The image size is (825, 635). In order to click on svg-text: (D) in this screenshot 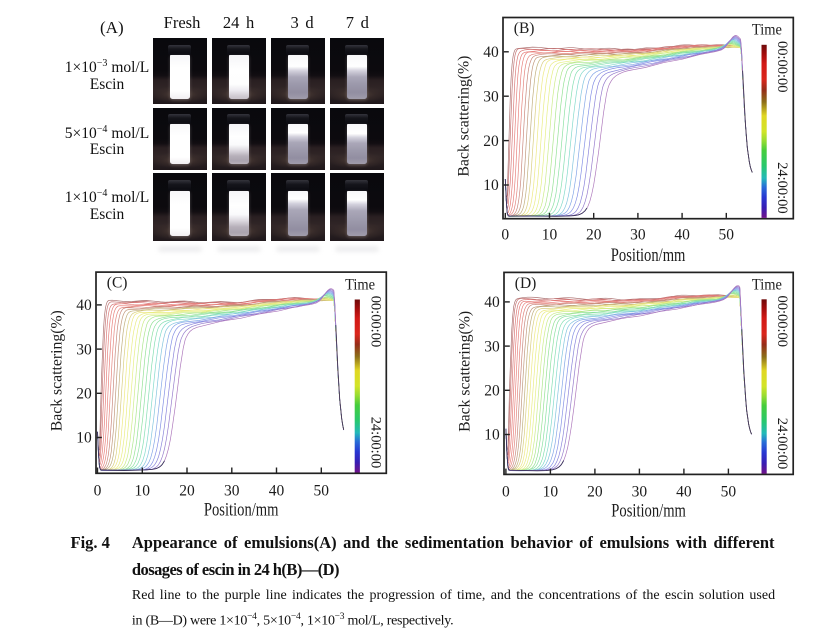, I will do `click(526, 283)`.